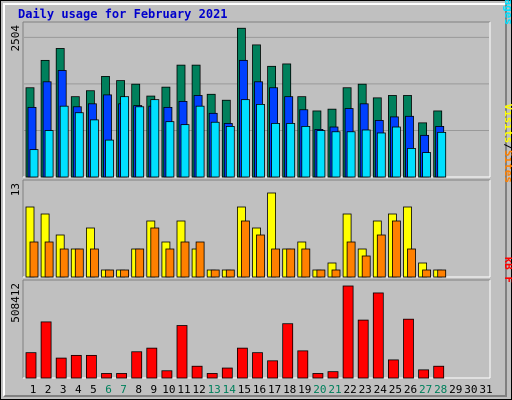 The height and width of the screenshot is (400, 512). Describe the element at coordinates (485, 389) in the screenshot. I see `x-tick-label-day-31: 31` at that location.